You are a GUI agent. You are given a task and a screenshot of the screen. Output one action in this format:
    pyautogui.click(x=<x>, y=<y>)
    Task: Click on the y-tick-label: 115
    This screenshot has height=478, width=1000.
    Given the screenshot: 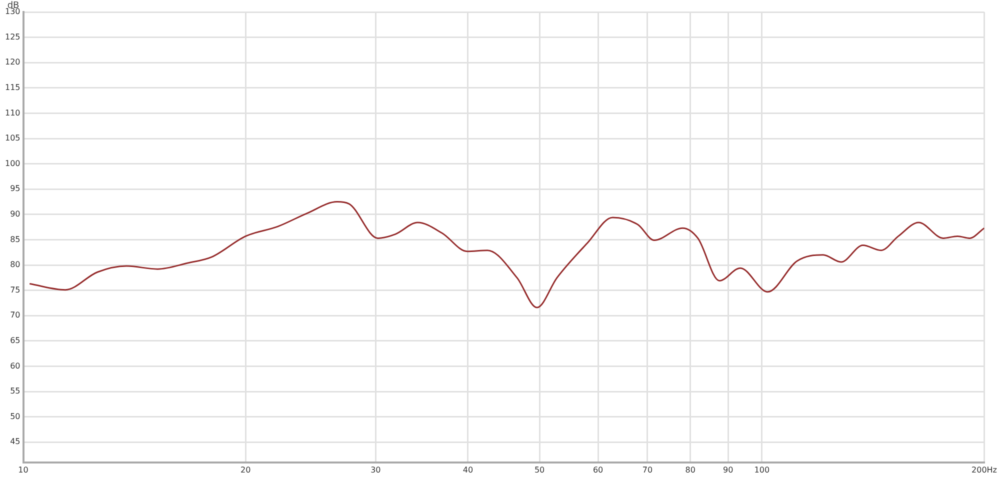 What is the action you would take?
    pyautogui.click(x=12, y=87)
    